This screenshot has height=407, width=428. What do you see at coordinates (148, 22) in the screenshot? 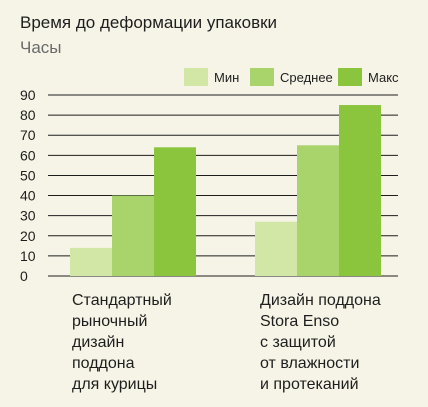
I see `chart-title: Время до деформации упаковки` at bounding box center [148, 22].